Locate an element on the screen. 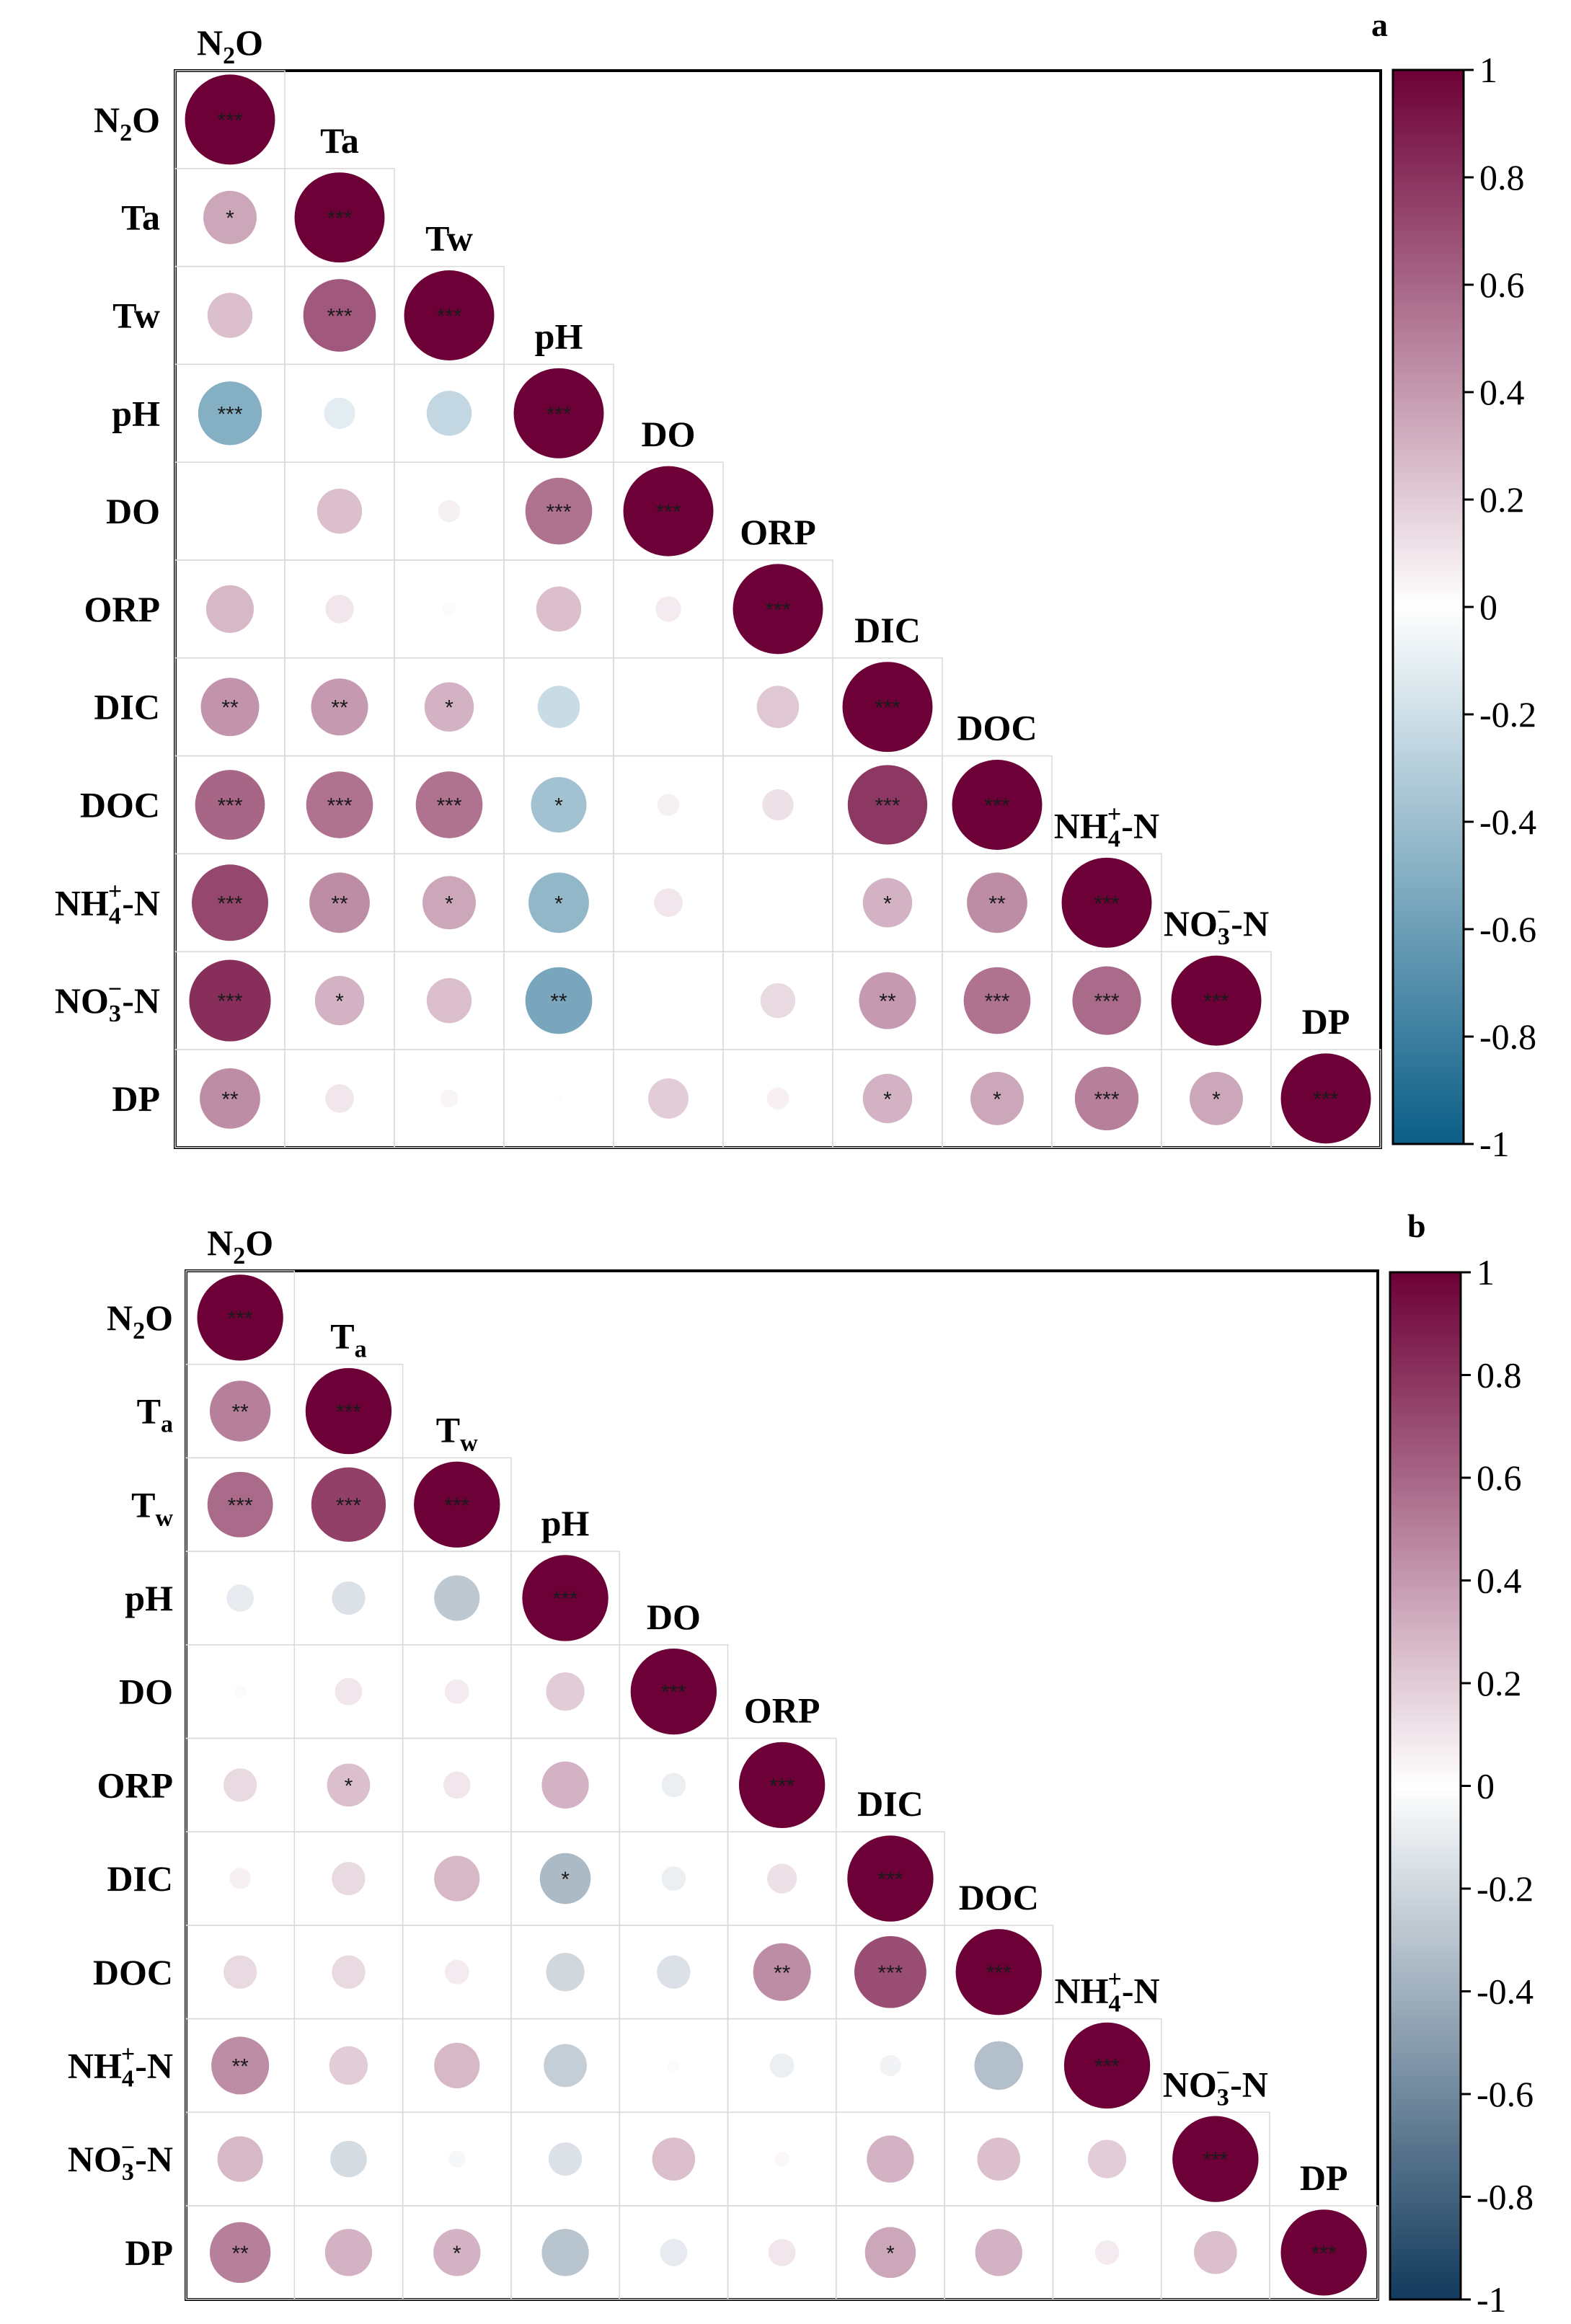 This screenshot has height=2324, width=1571. col-label: DO is located at coordinates (674, 1617).